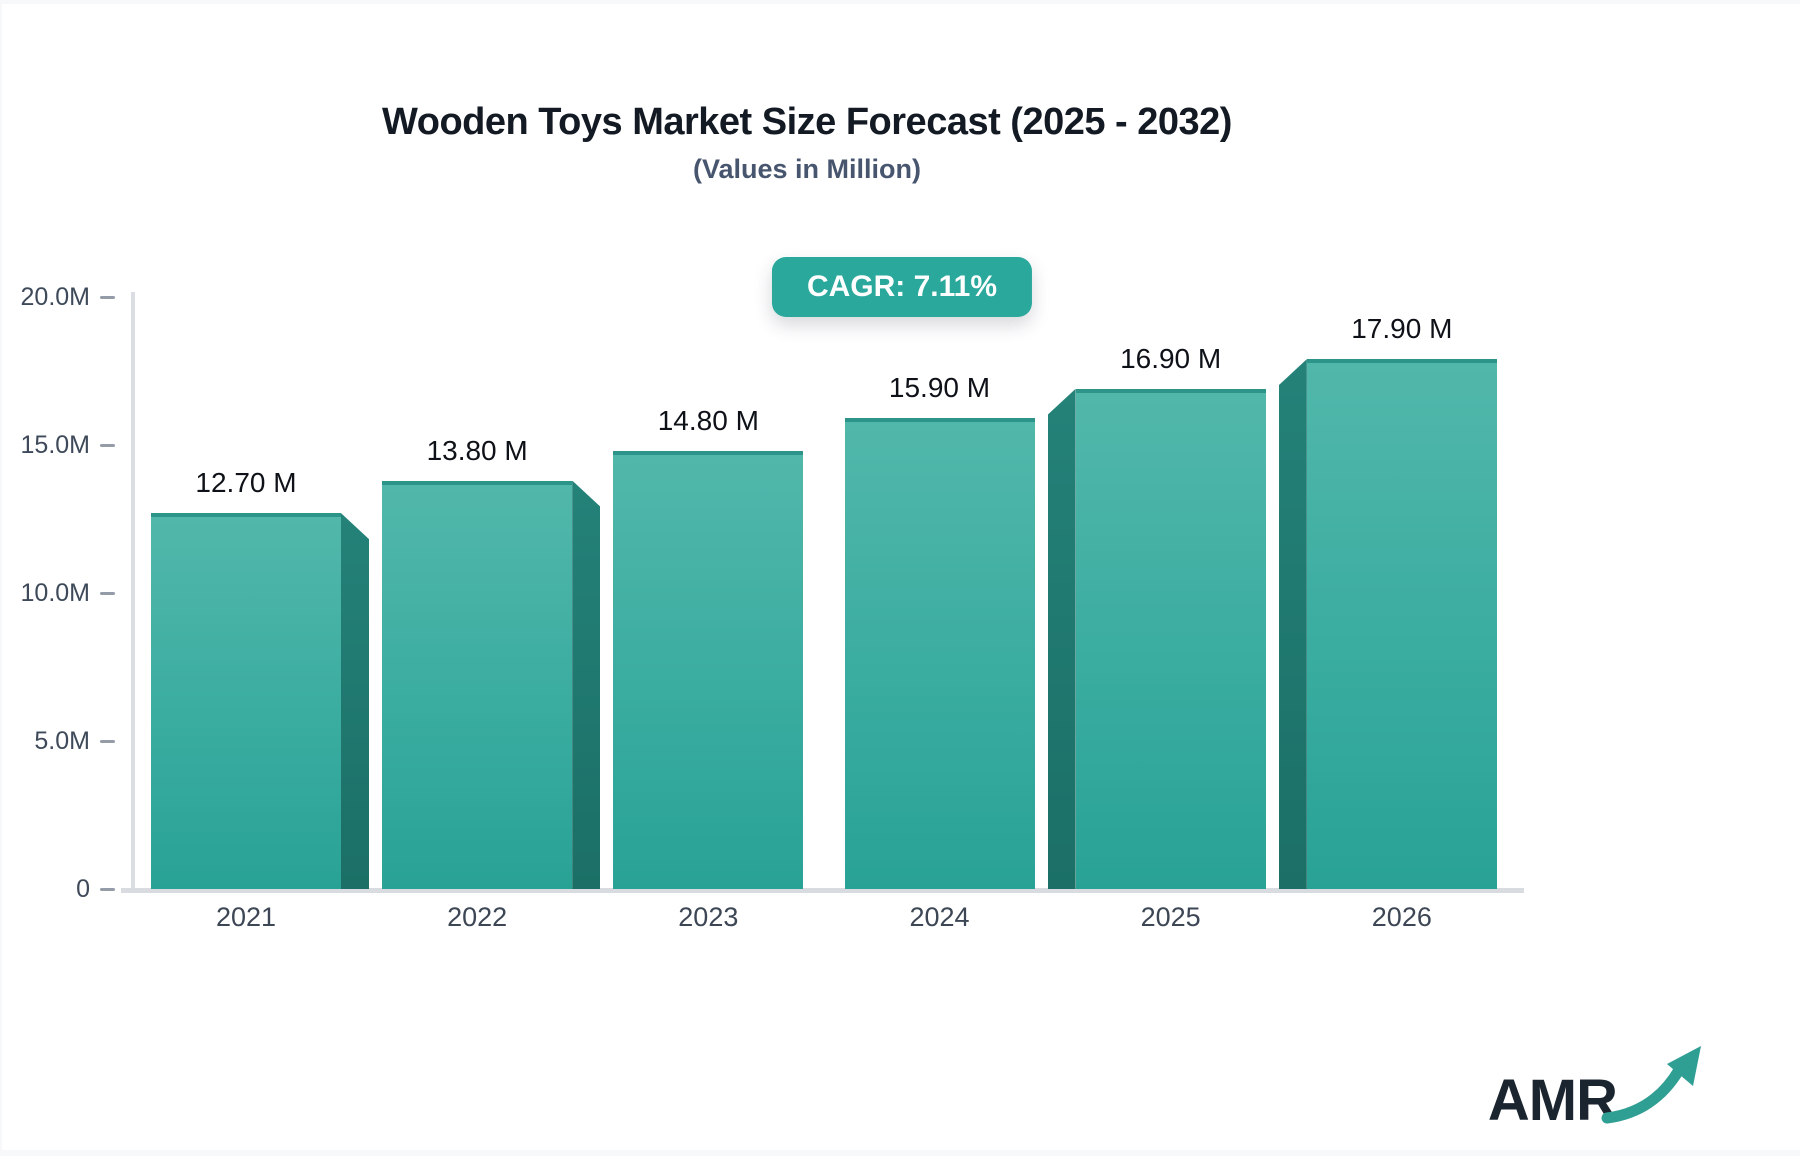  What do you see at coordinates (1061, 638) in the screenshot?
I see `bar-3d-side-2025` at bounding box center [1061, 638].